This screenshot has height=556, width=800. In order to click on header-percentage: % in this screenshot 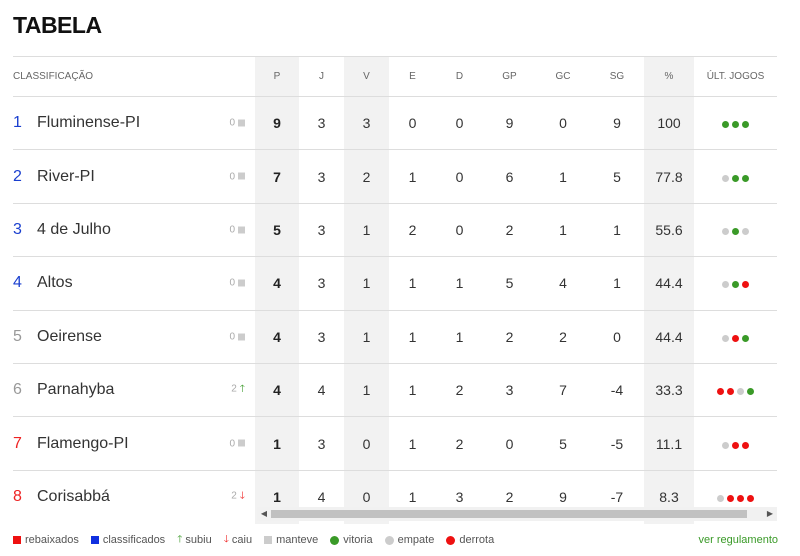, I will do `click(669, 76)`.